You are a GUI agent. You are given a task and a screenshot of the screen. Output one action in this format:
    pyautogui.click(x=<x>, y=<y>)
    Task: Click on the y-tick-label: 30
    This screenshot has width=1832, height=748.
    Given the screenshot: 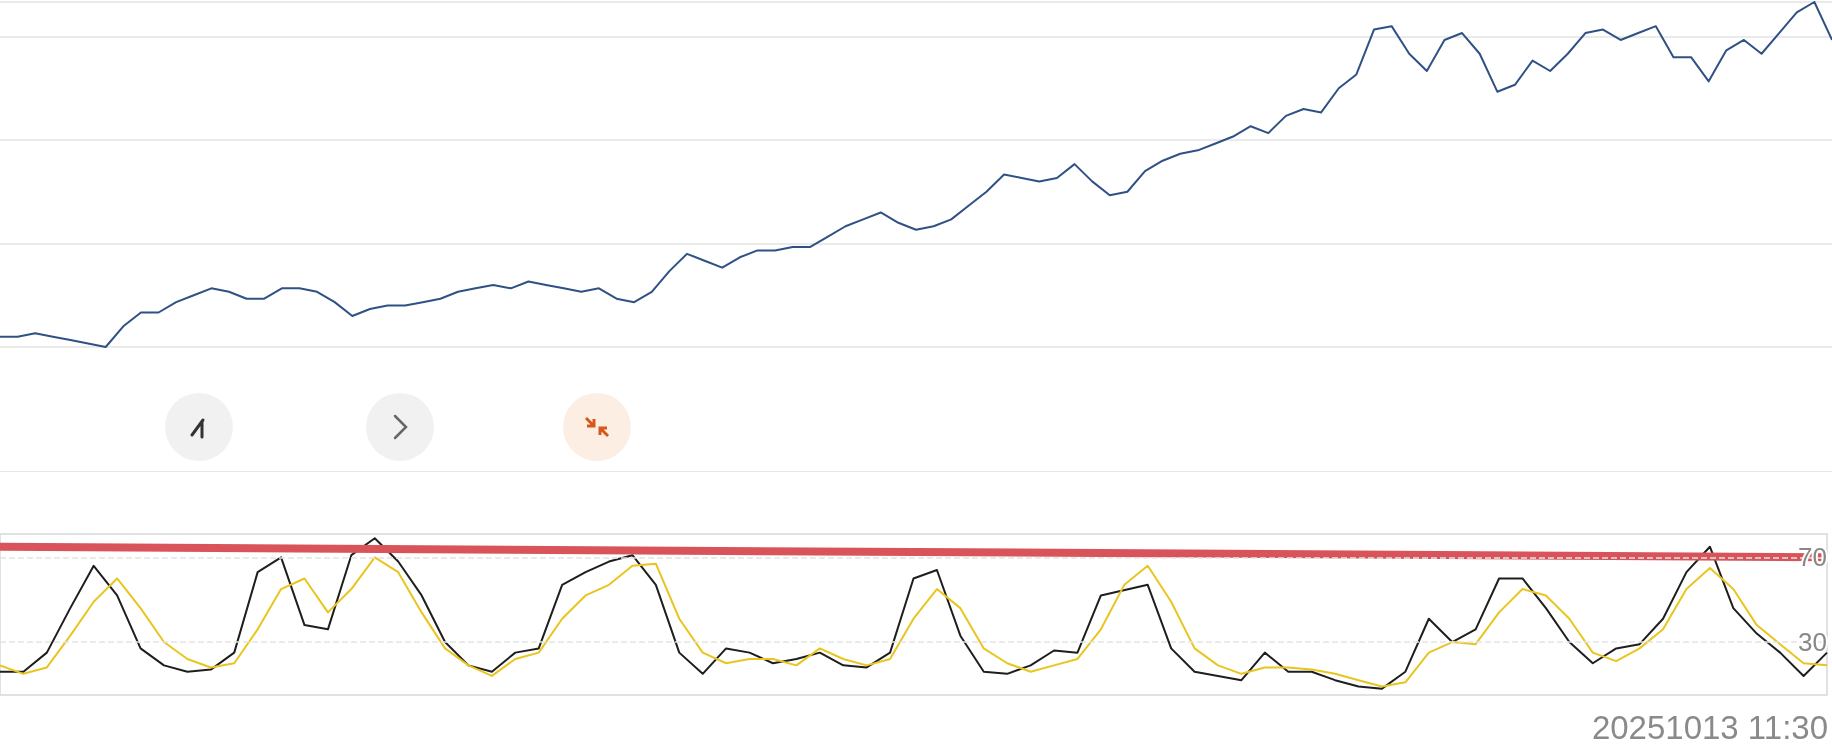 What is the action you would take?
    pyautogui.click(x=1812, y=642)
    